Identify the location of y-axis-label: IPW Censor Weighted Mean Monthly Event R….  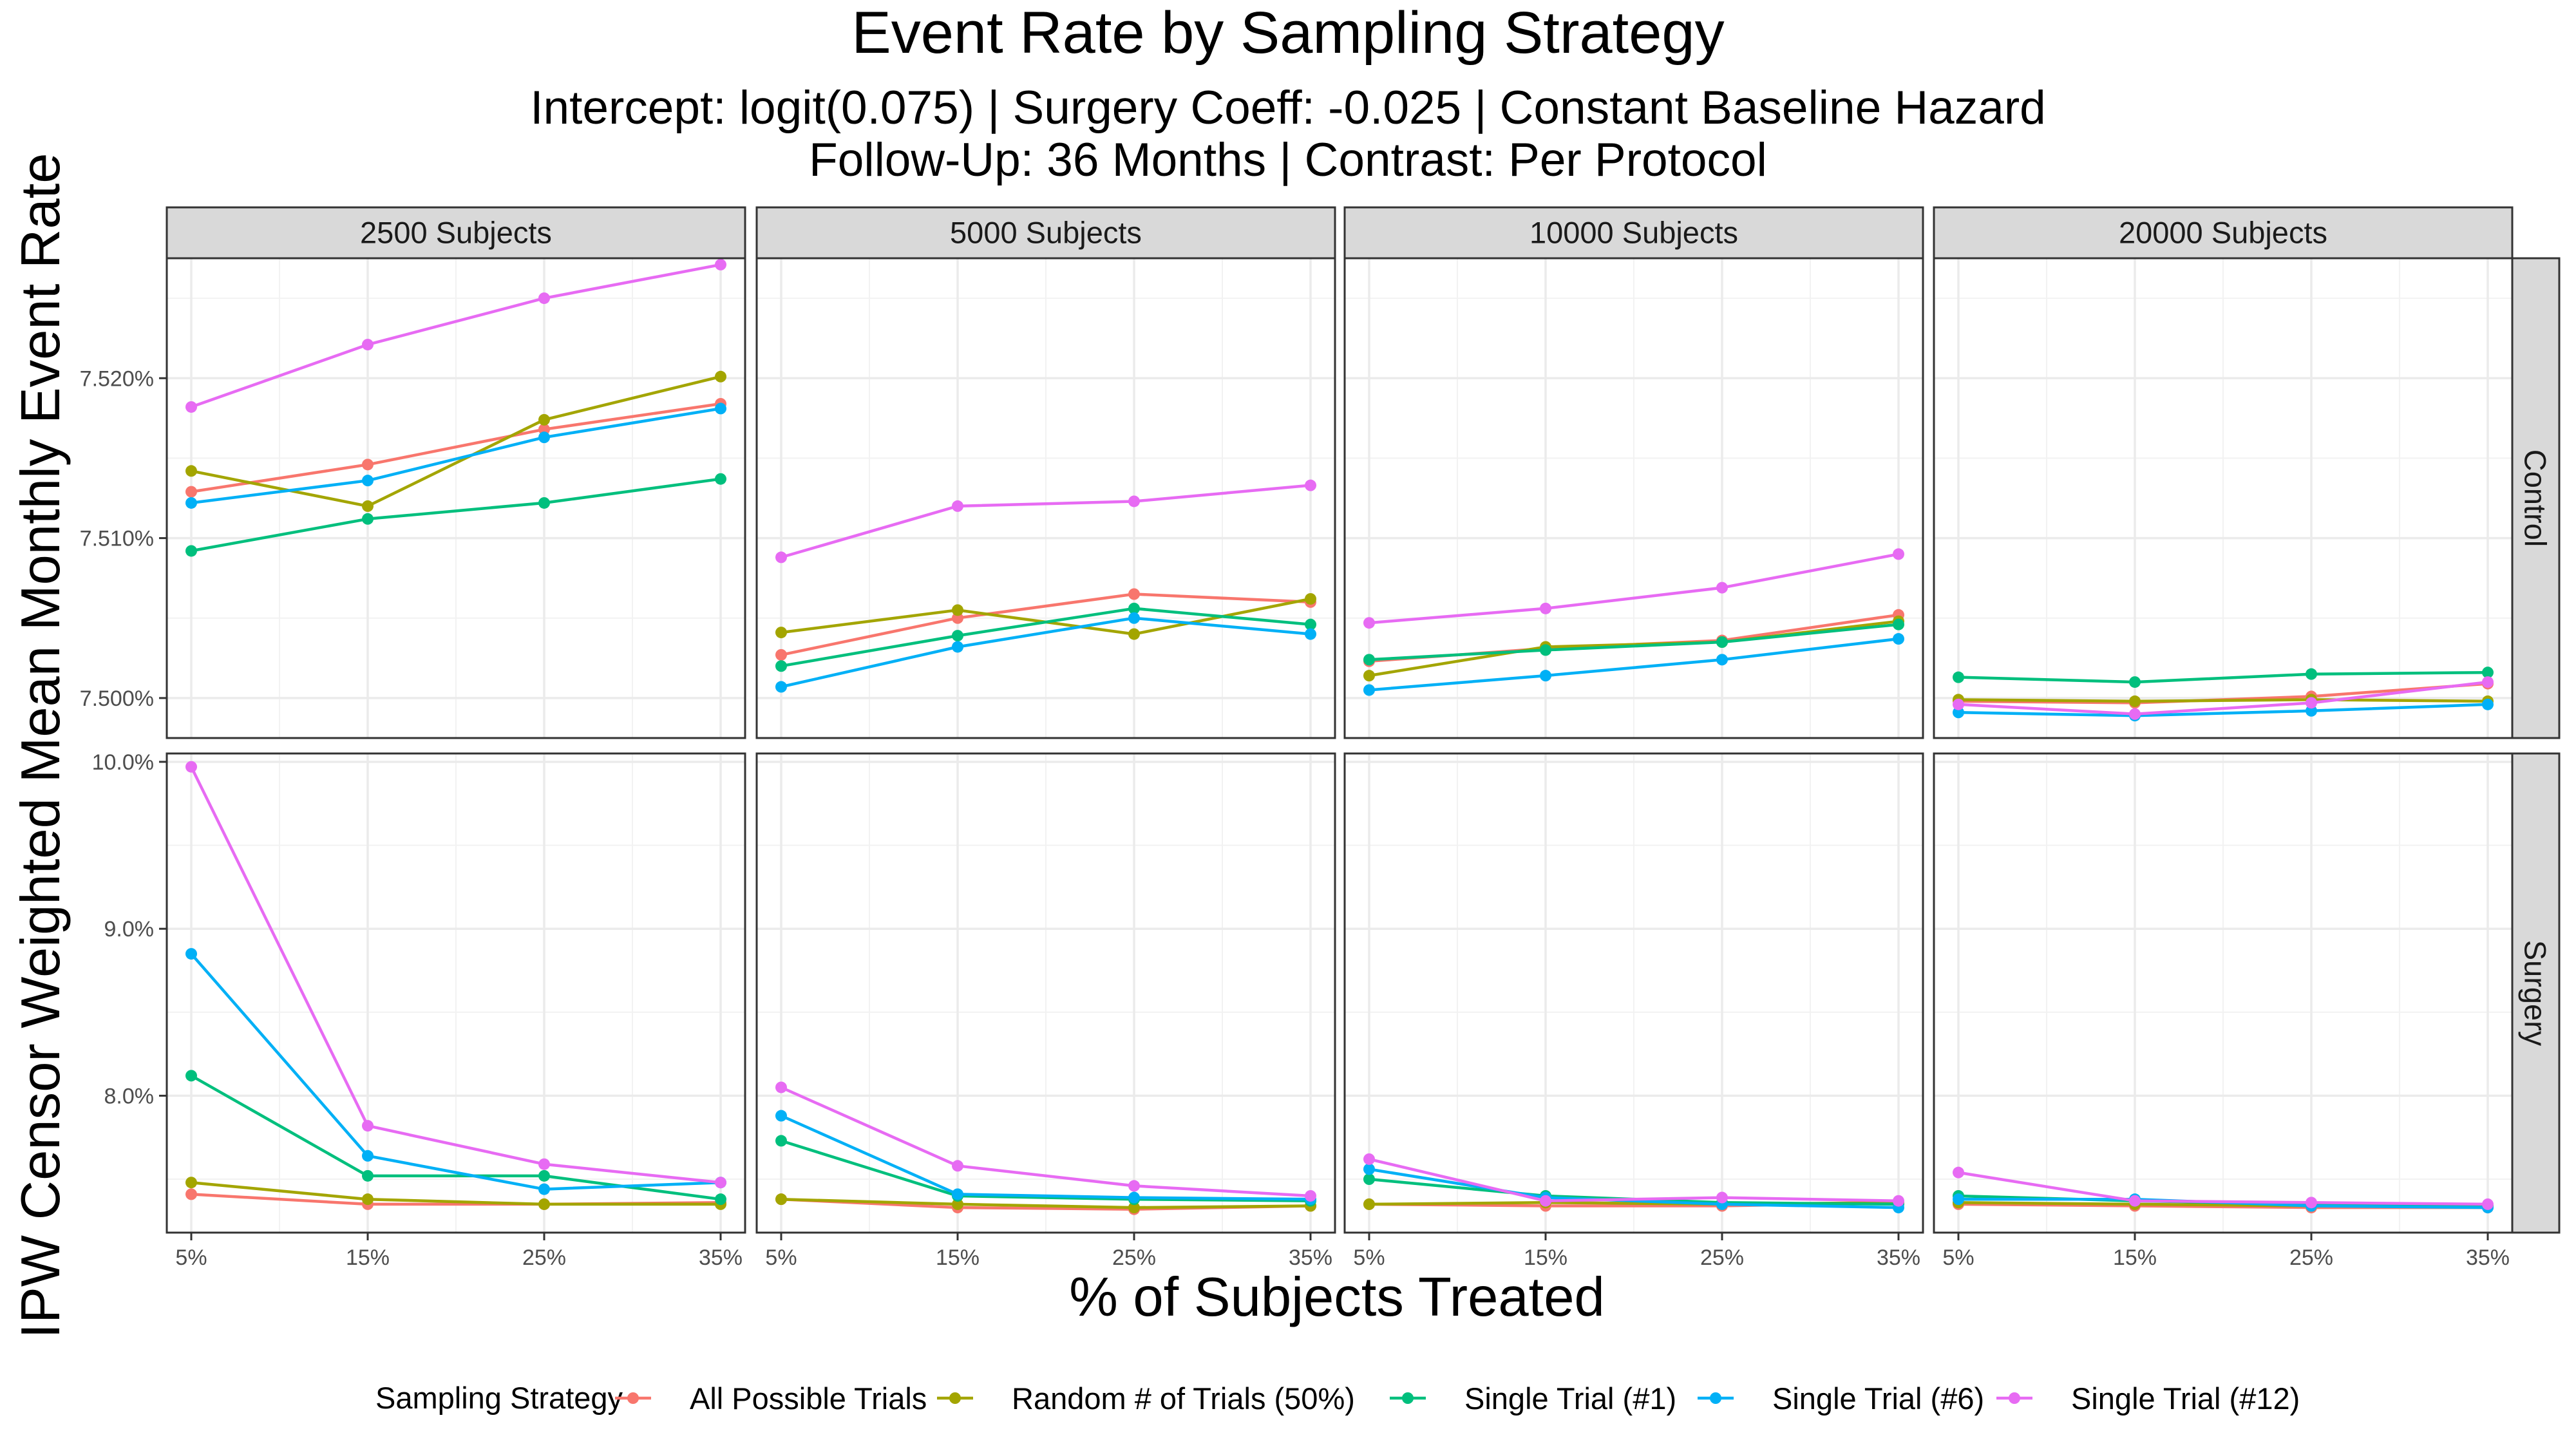
(40, 746).